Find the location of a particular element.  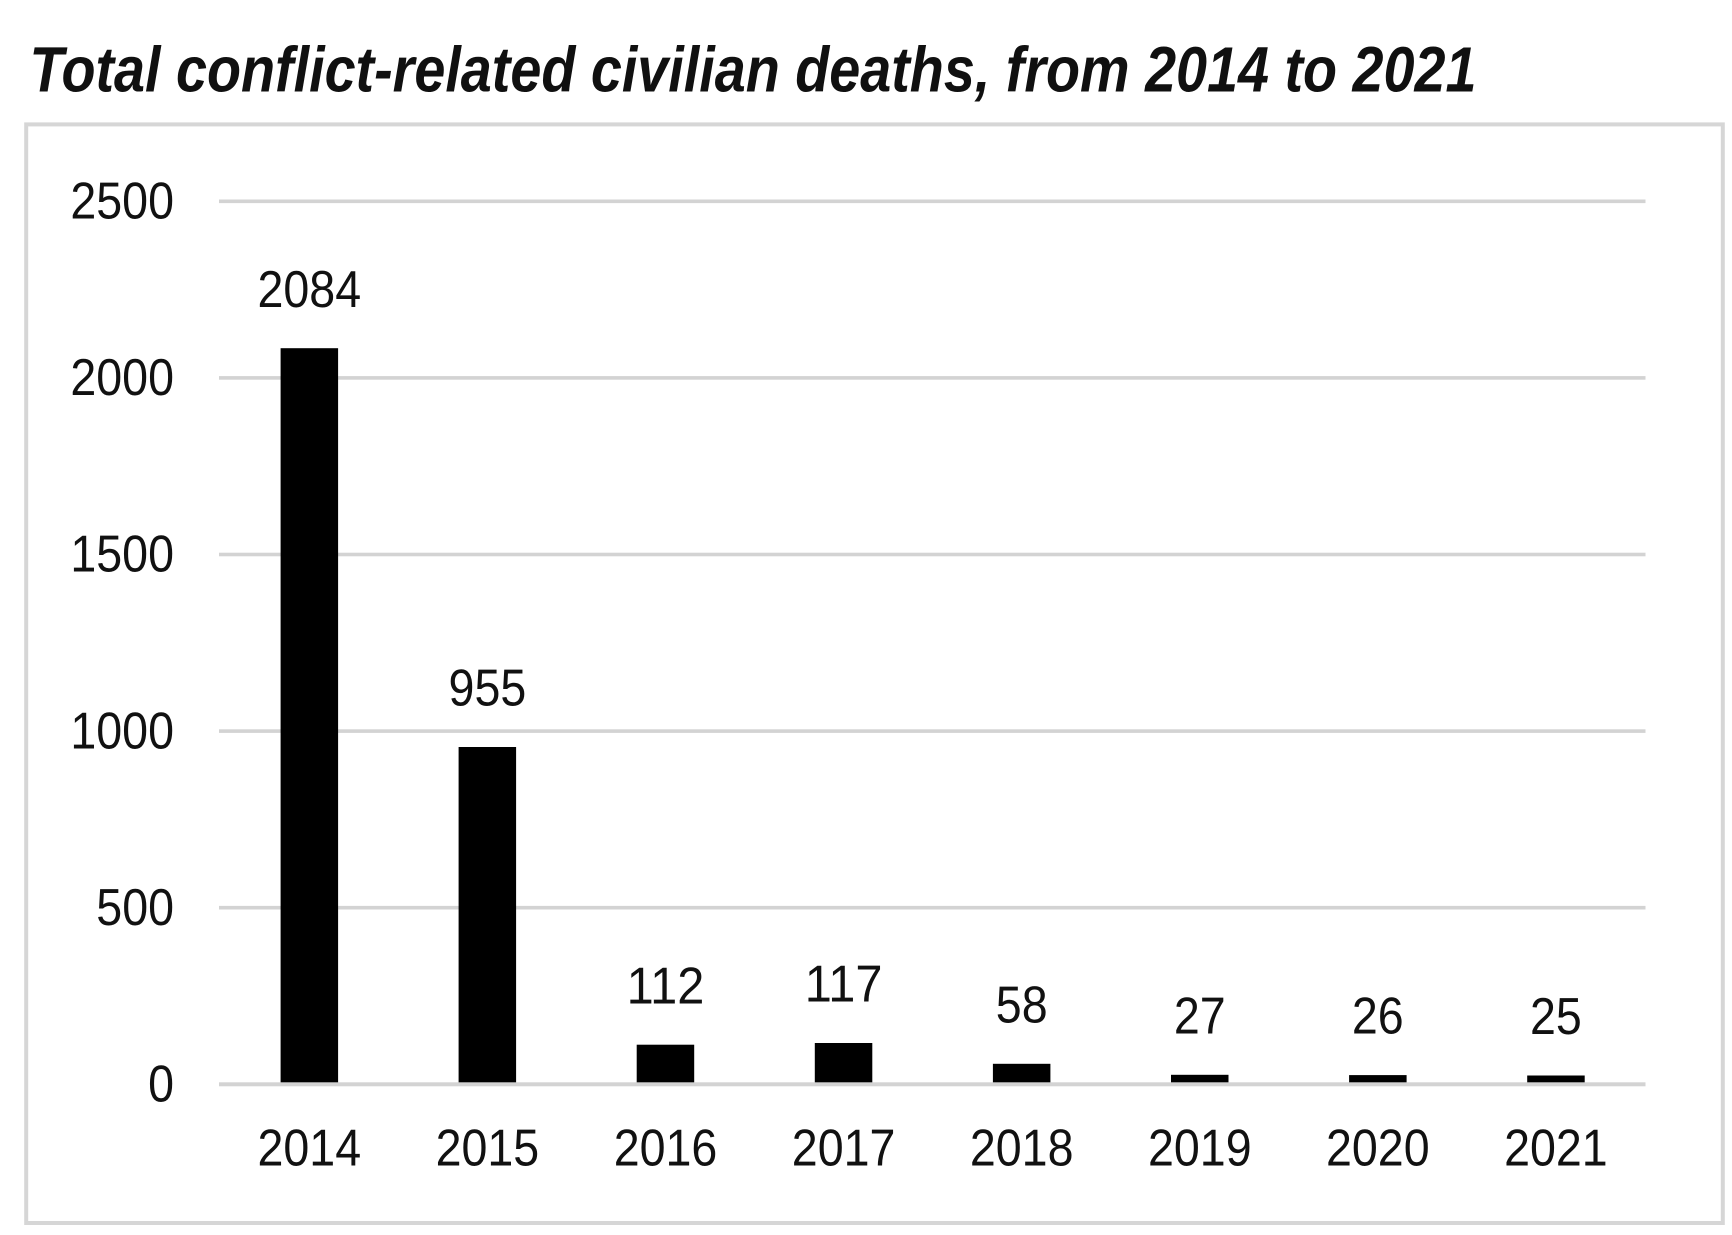

svg-text: 0 is located at coordinates (161, 1084).